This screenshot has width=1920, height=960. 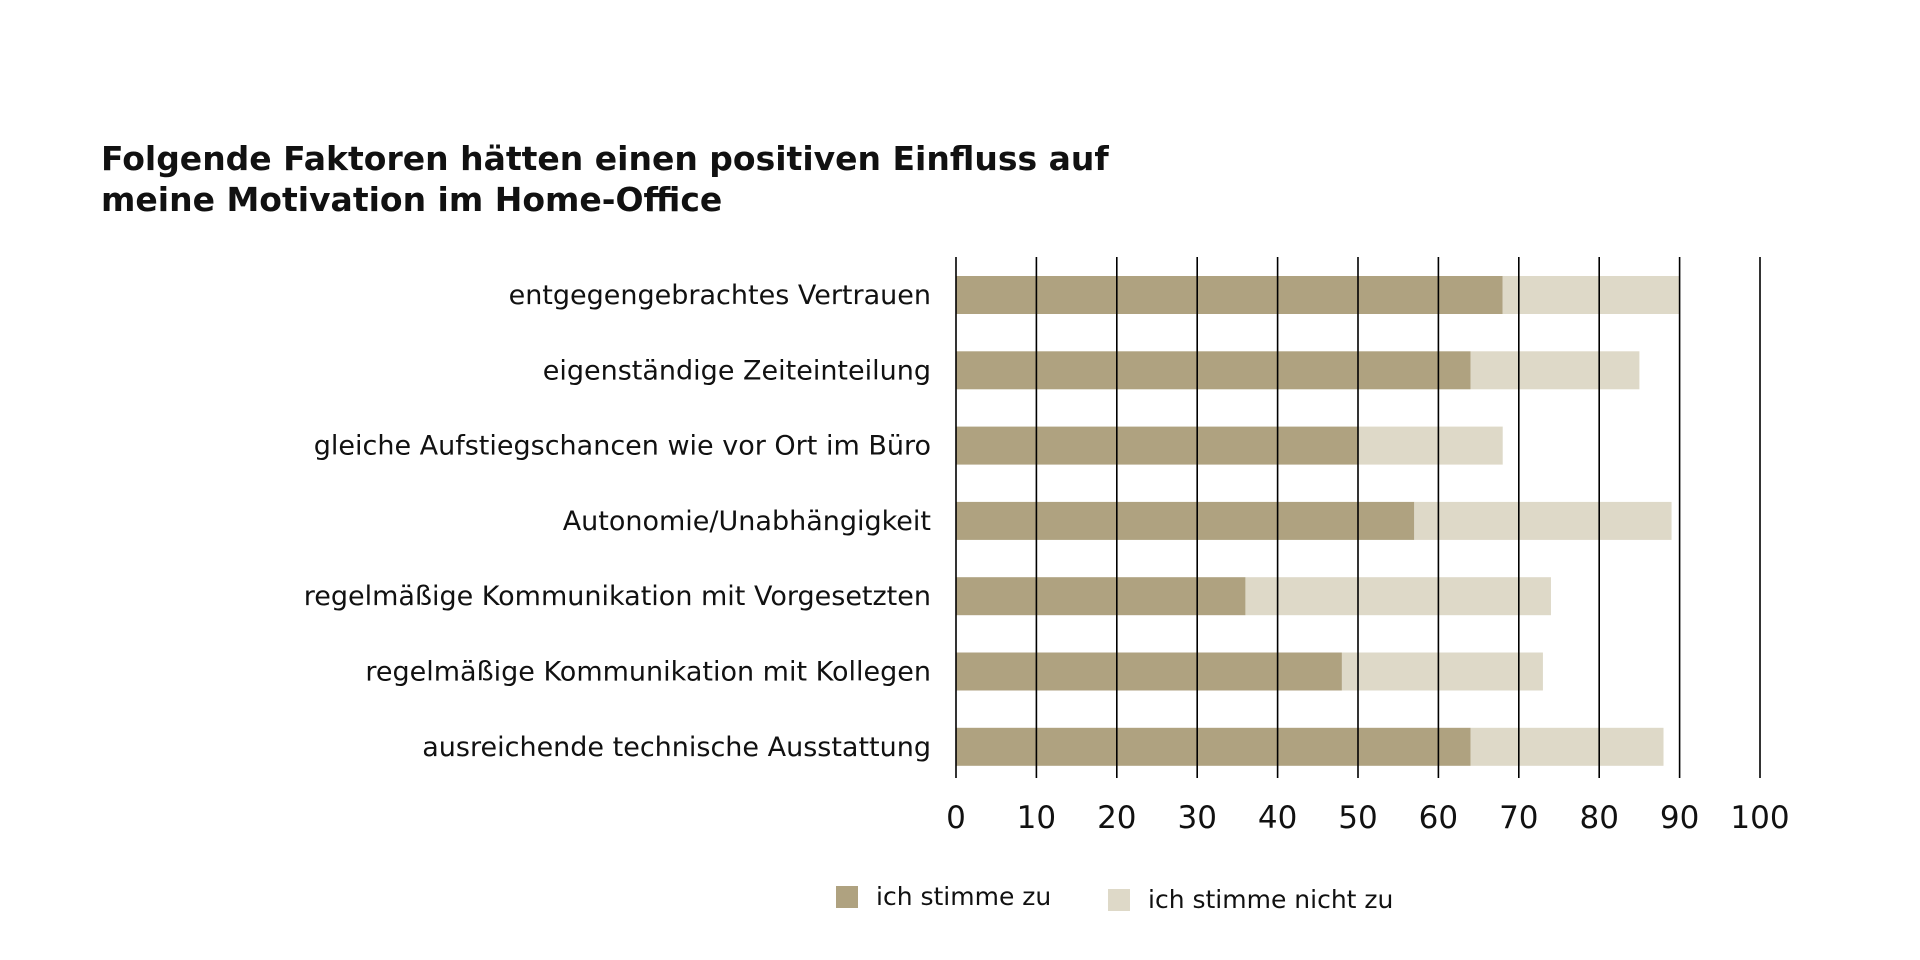 What do you see at coordinates (1759, 818) in the screenshot?
I see `x-tick-label: 100` at bounding box center [1759, 818].